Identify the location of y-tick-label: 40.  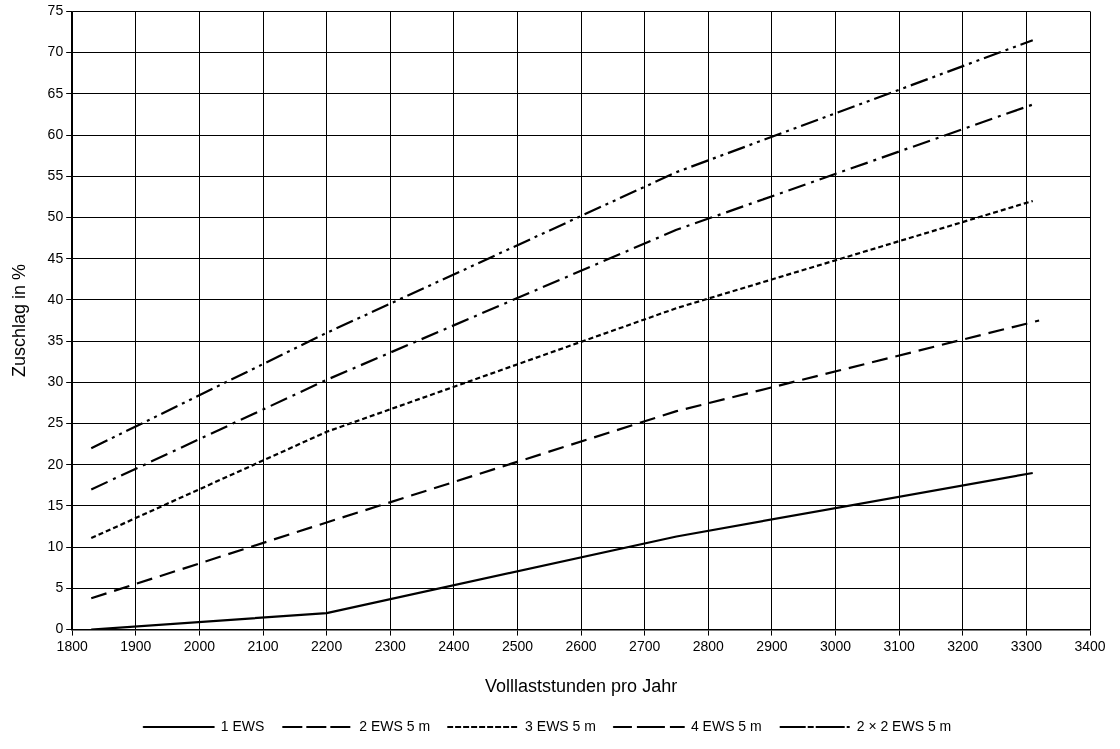
(55, 298).